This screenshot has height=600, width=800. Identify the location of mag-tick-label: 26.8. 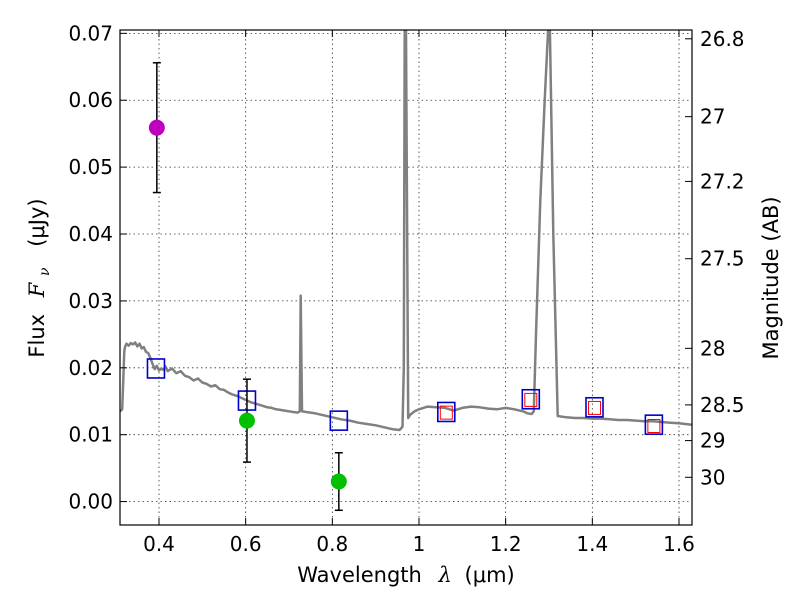
(722, 39).